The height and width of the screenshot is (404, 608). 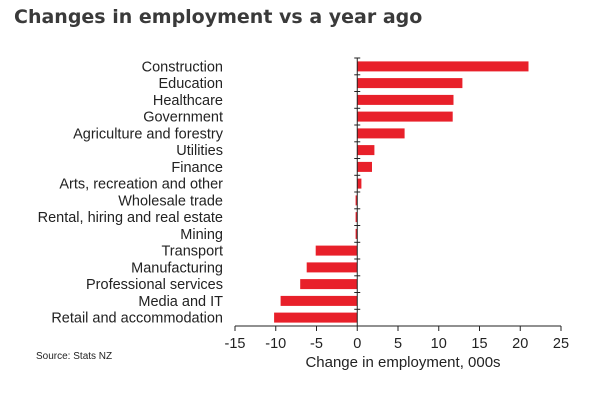 I want to click on x-tick-label: 25, so click(x=561, y=344).